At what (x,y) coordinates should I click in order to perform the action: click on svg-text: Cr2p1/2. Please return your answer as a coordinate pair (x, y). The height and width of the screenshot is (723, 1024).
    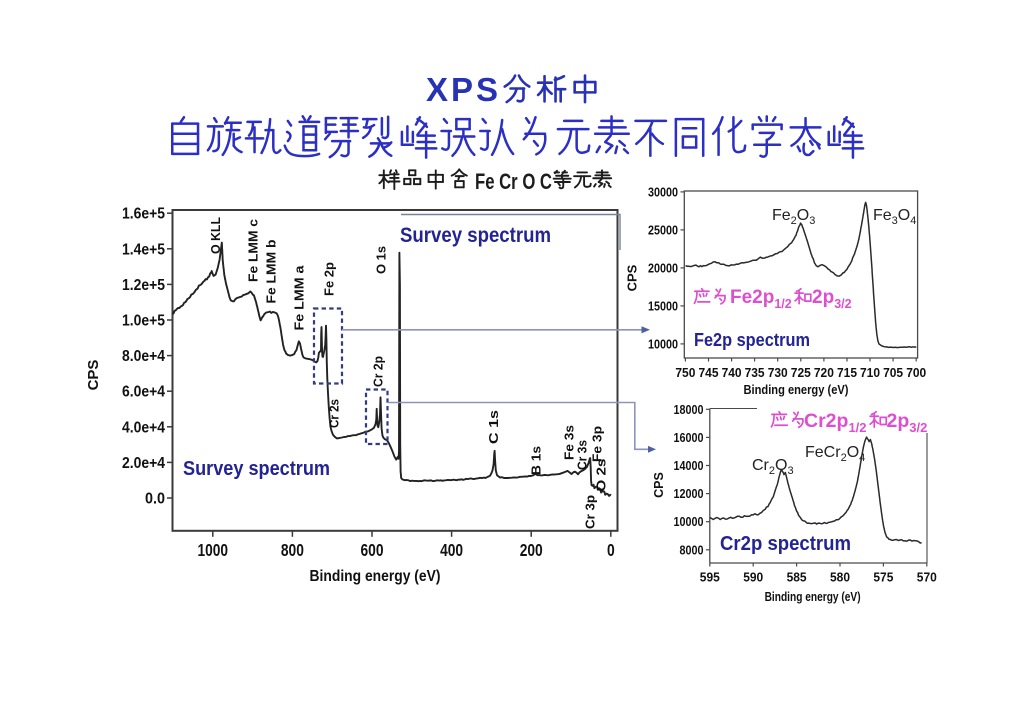
    Looking at the image, I should click on (835, 422).